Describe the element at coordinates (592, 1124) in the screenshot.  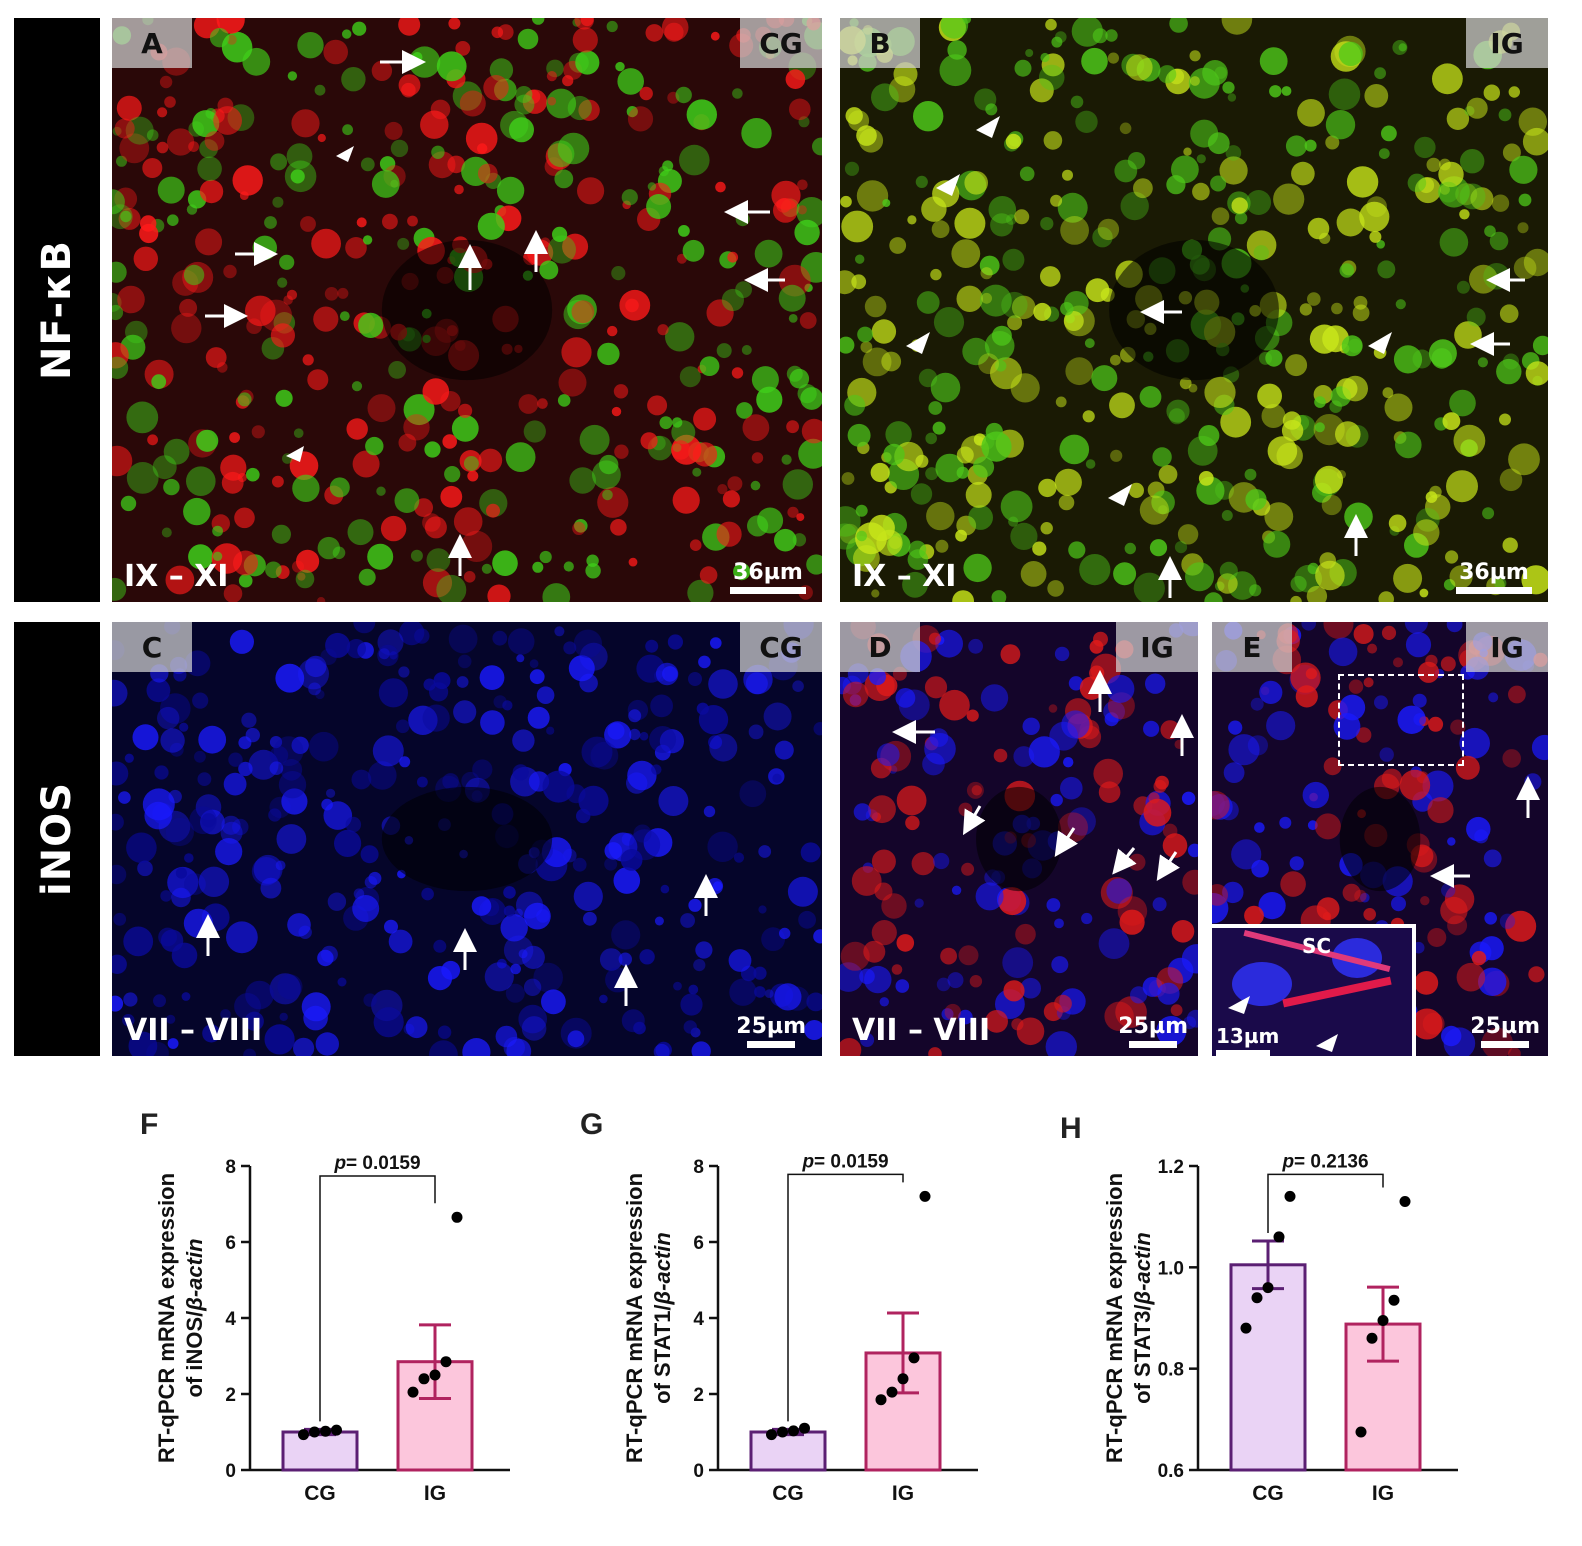
I see `chart-letter-g: G` at that location.